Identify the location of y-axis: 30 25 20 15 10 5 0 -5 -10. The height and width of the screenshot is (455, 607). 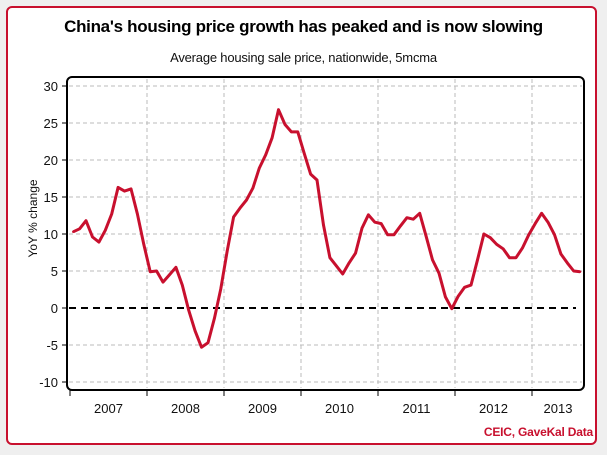
(53, 234).